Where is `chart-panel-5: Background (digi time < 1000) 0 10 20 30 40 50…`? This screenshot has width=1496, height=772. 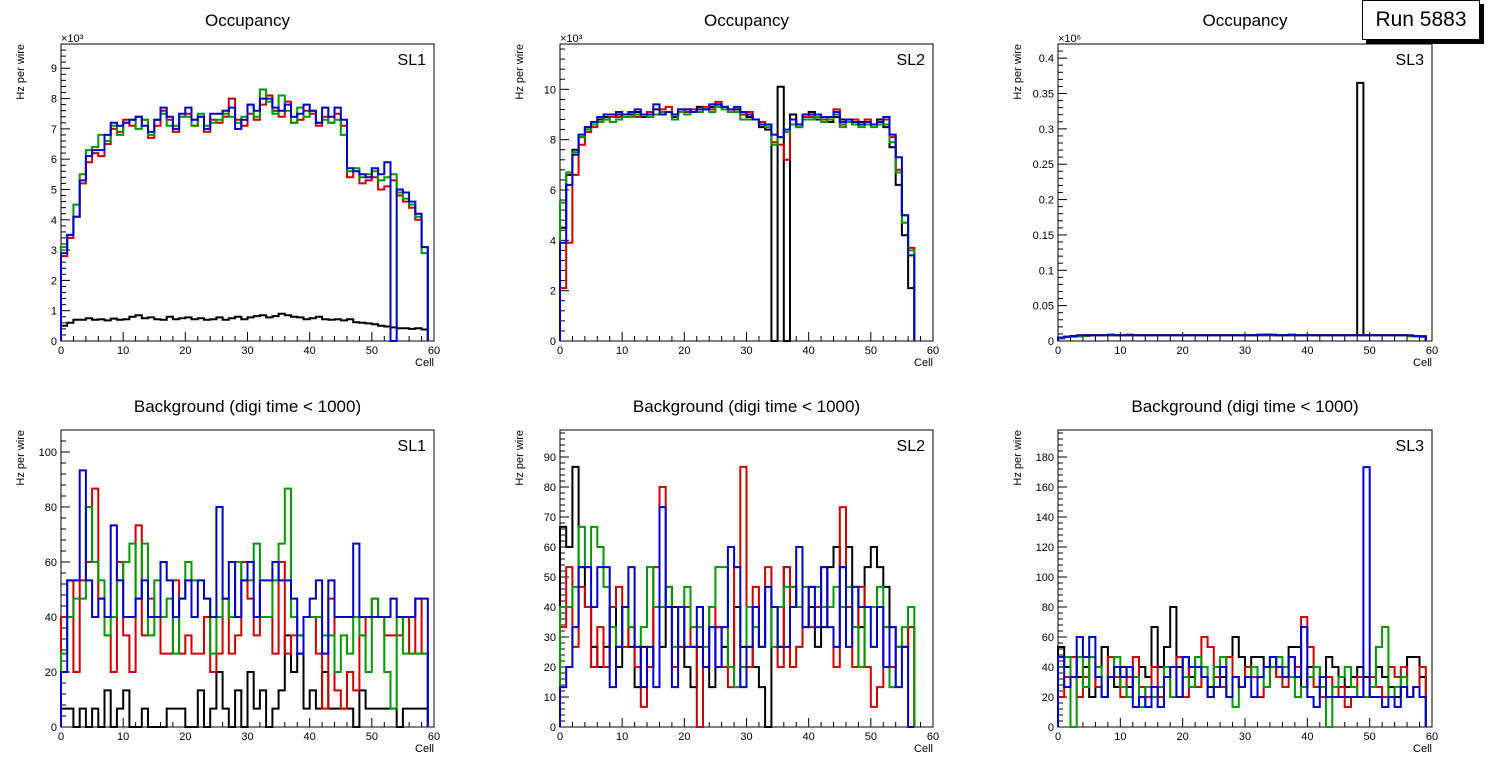
chart-panel-5: Background (digi time < 1000) 0 10 20 30 40 50… is located at coordinates (726, 576).